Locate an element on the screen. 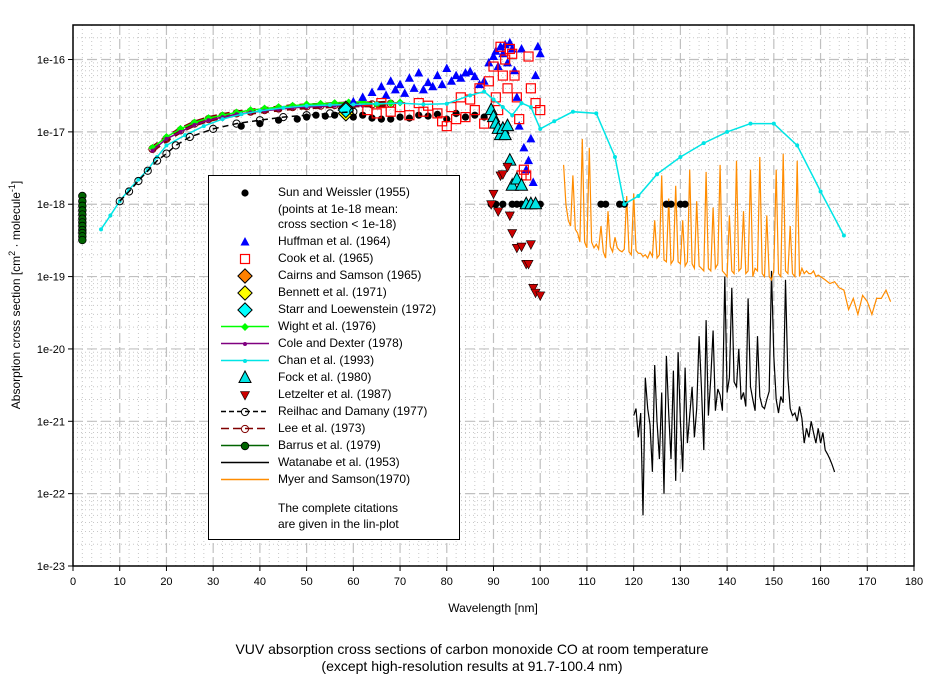 The width and height of the screenshot is (944, 680). x-tick-label: 30 is located at coordinates (213, 582).